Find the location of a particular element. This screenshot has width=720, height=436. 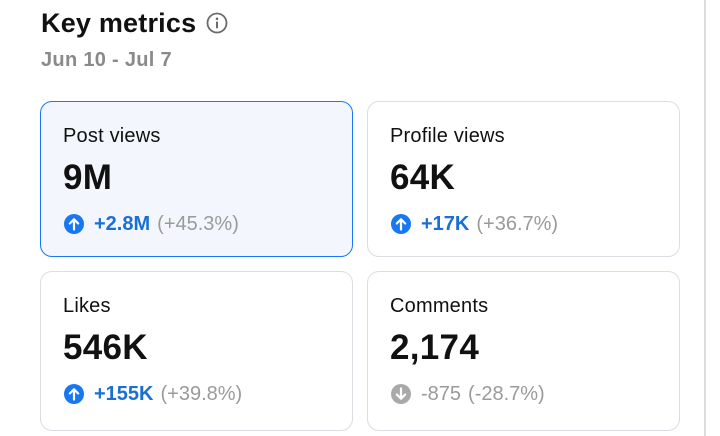

delta-absolute: +17K is located at coordinates (445, 224).